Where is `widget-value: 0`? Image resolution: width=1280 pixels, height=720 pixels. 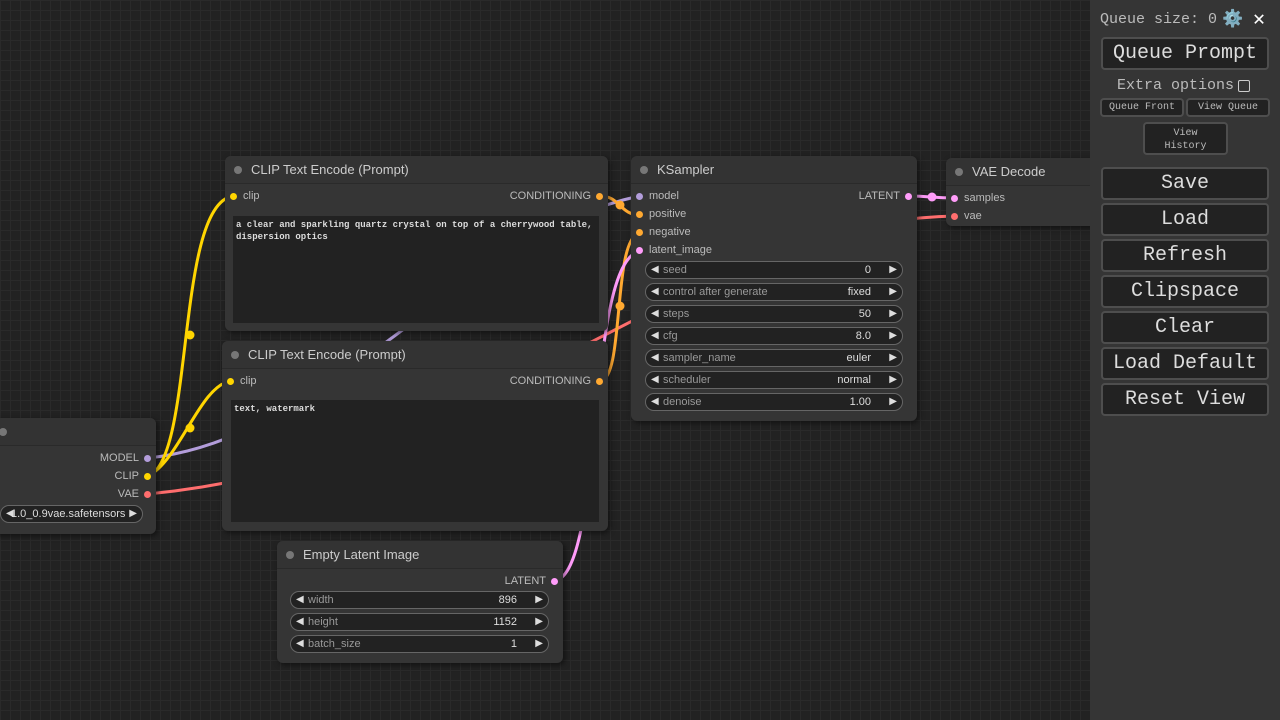
widget-value: 0 is located at coordinates (867, 270).